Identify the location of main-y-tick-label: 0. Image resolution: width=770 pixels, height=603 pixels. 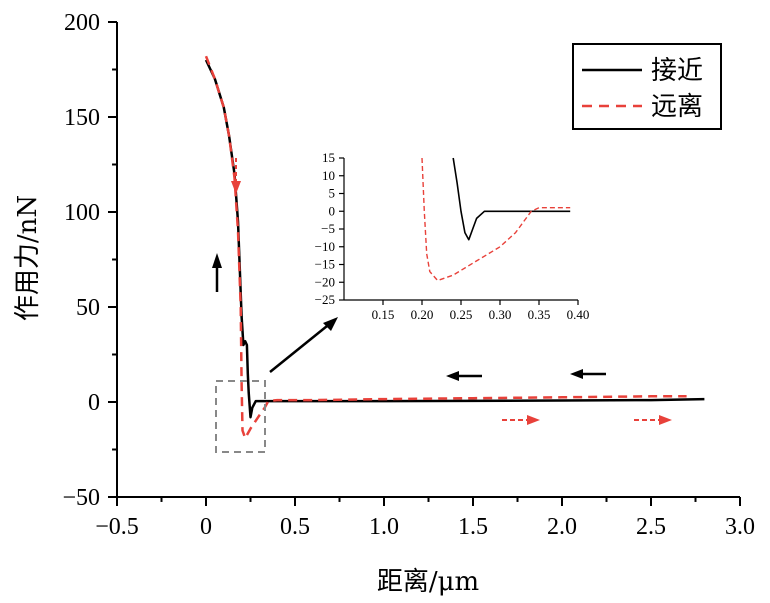
(94, 403).